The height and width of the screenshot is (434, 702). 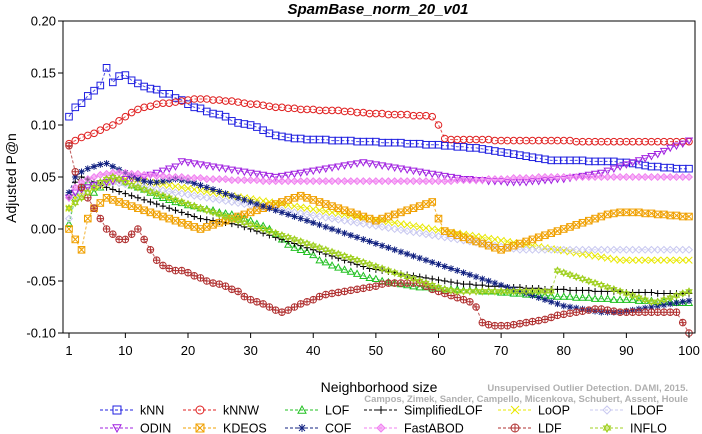 I want to click on y-tick-label: 0.20, so click(x=43, y=21).